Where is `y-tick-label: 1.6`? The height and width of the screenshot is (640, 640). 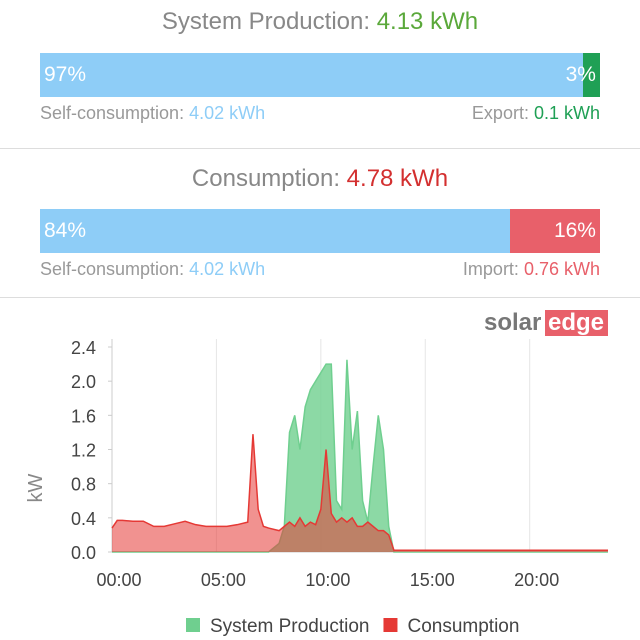
y-tick-label: 1.6 is located at coordinates (83, 416).